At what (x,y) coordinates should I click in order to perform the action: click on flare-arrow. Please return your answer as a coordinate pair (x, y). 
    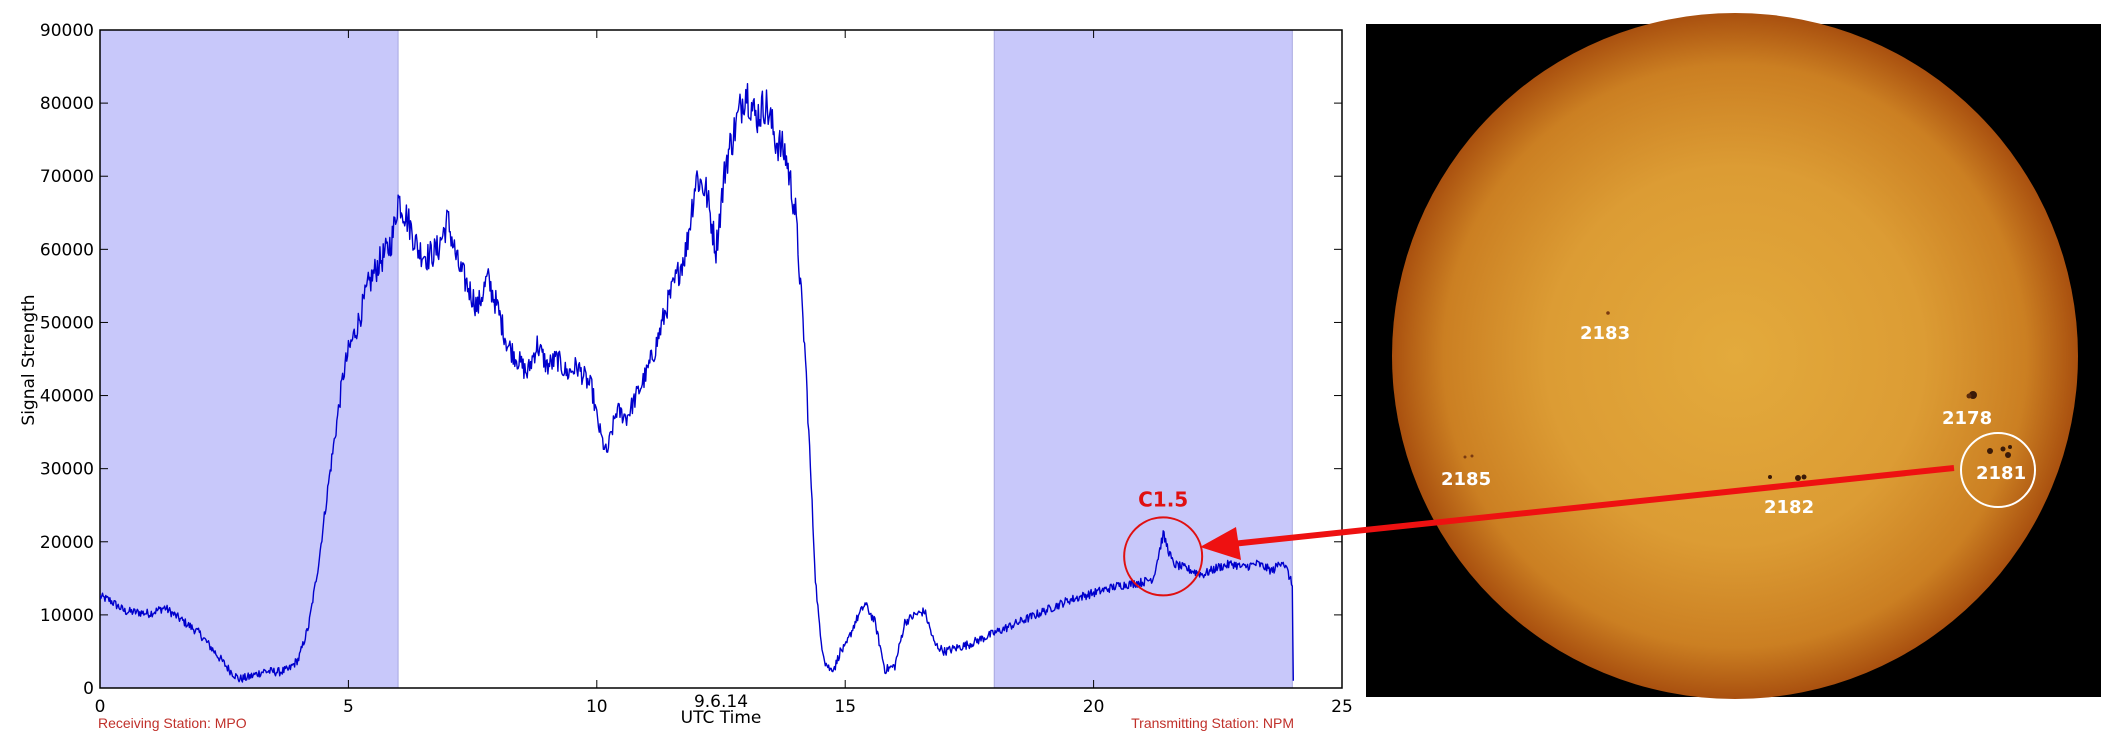
    Looking at the image, I should click on (1577, 512).